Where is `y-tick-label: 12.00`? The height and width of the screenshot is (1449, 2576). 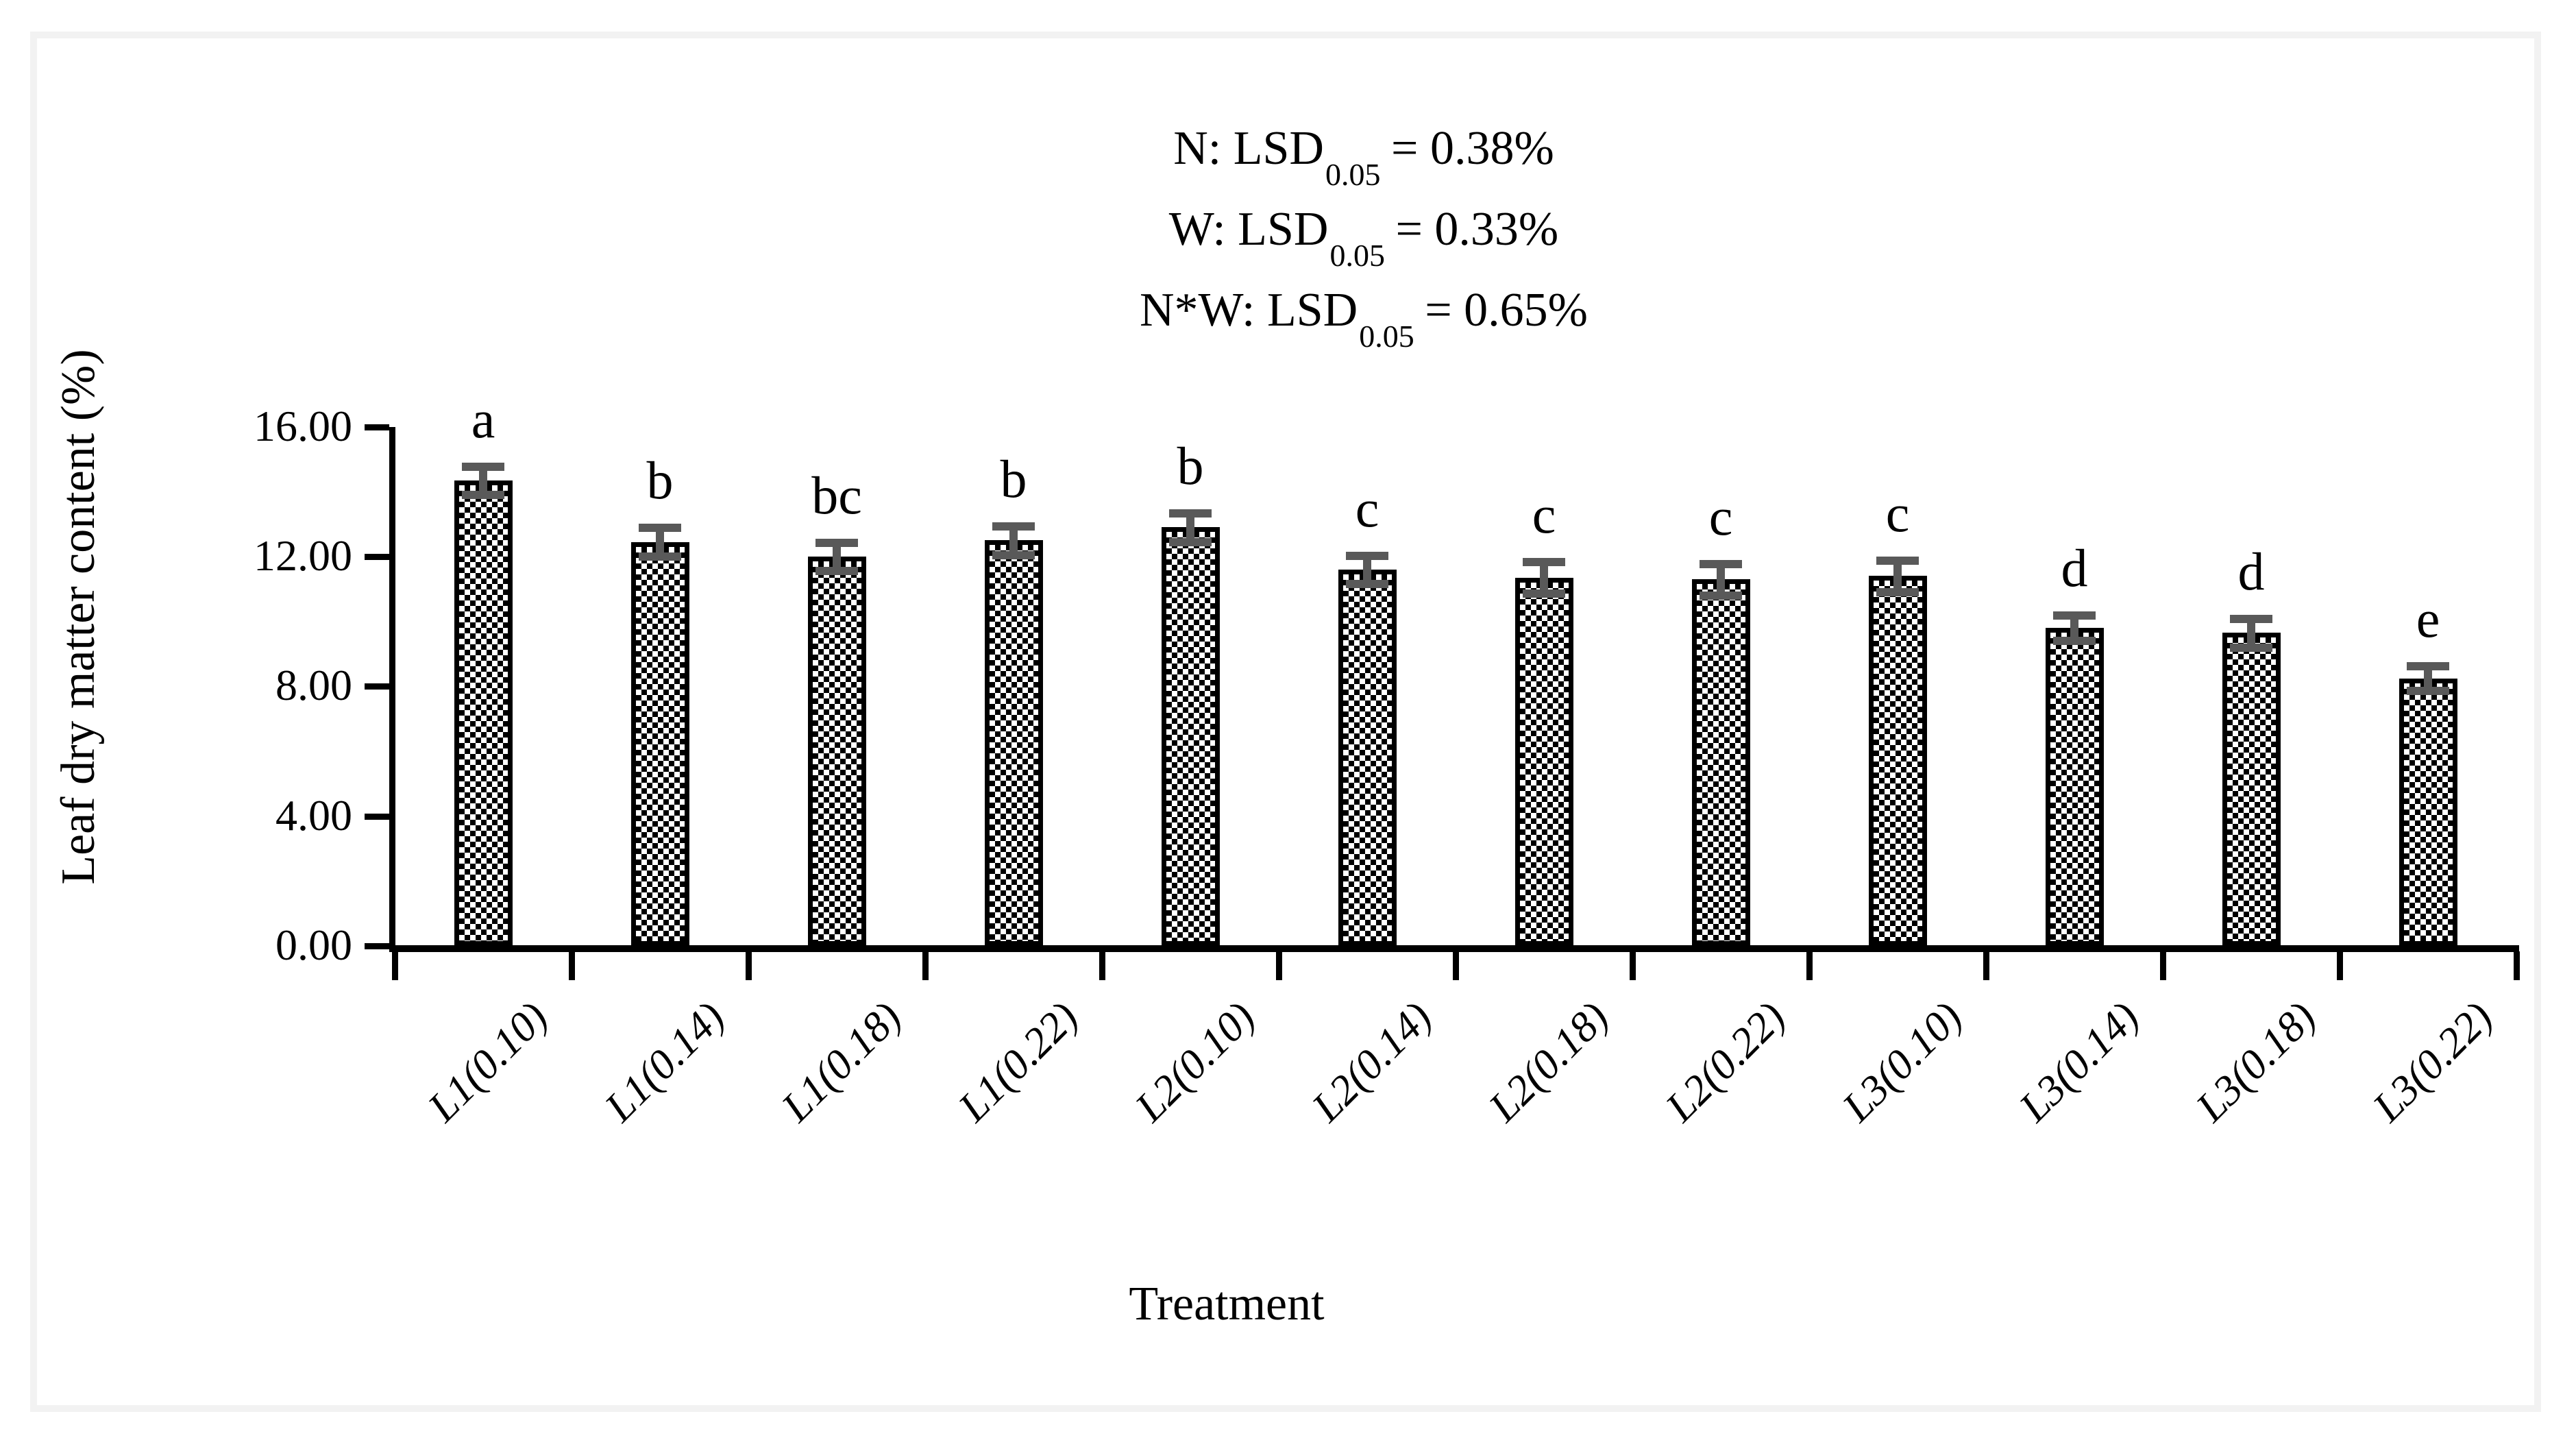
y-tick-label: 12.00 is located at coordinates (303, 556).